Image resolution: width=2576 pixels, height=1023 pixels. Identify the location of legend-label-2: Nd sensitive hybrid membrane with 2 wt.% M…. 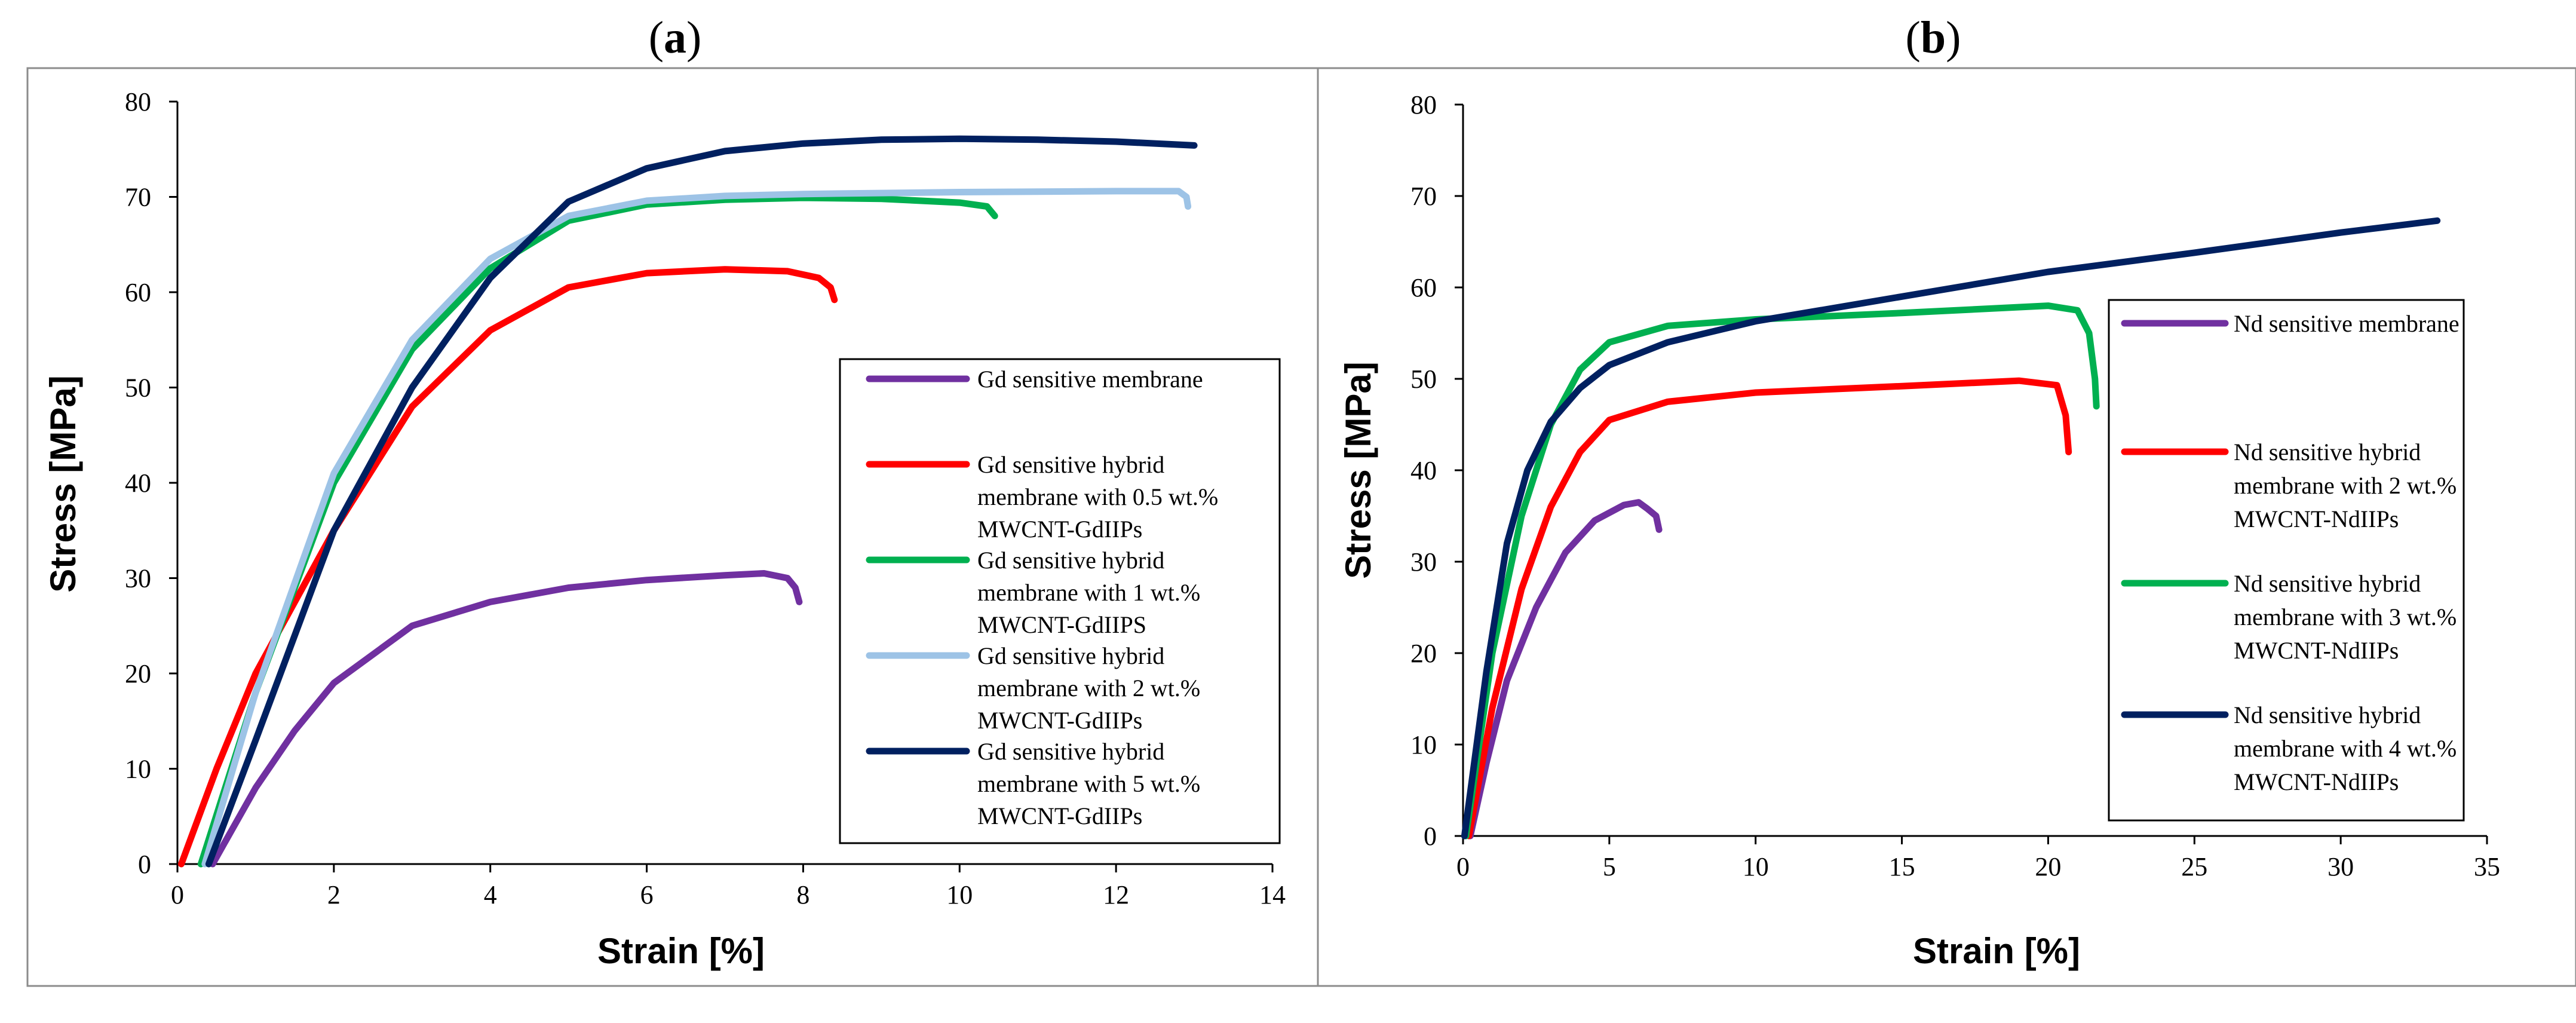
(2345, 485).